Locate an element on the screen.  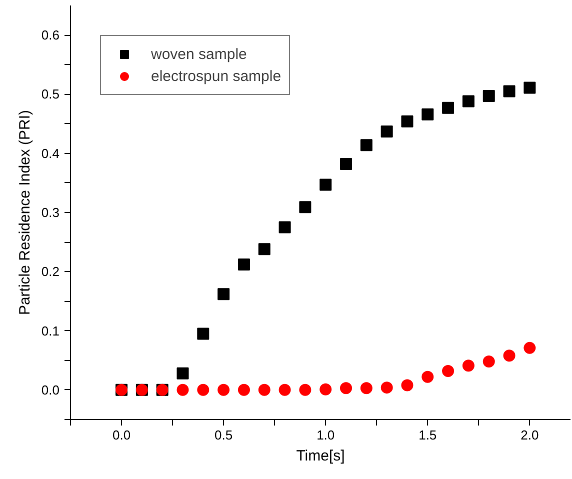
x-tick-label: 0.5 is located at coordinates (223, 435).